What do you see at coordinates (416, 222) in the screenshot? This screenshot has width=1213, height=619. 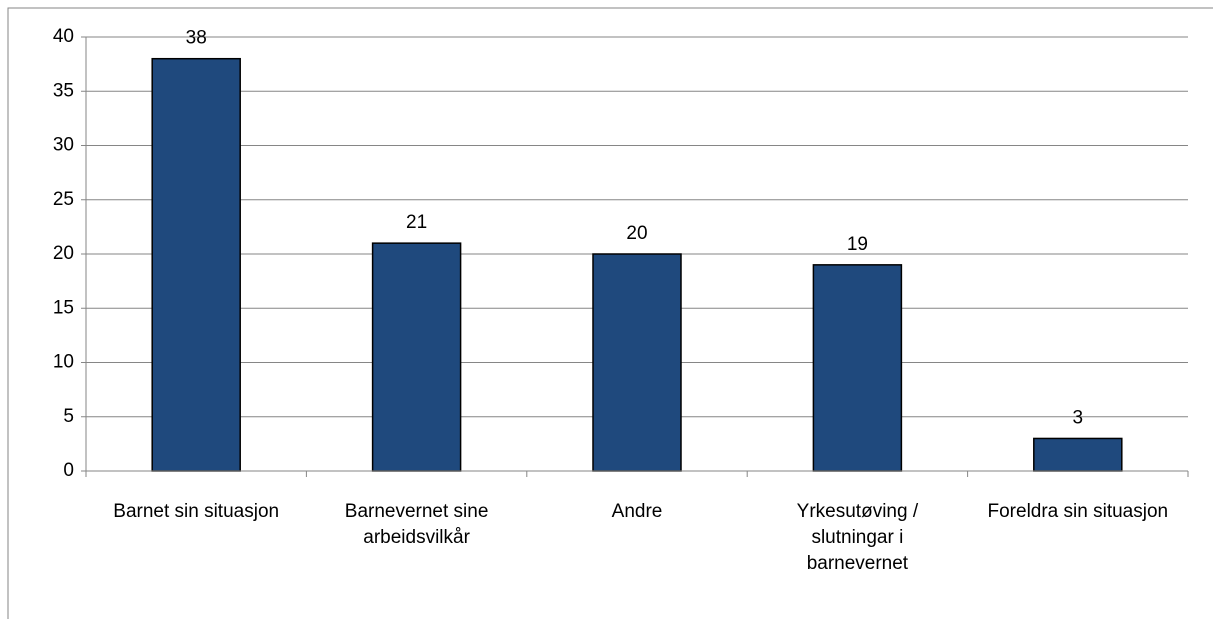 I see `data-label: 21` at bounding box center [416, 222].